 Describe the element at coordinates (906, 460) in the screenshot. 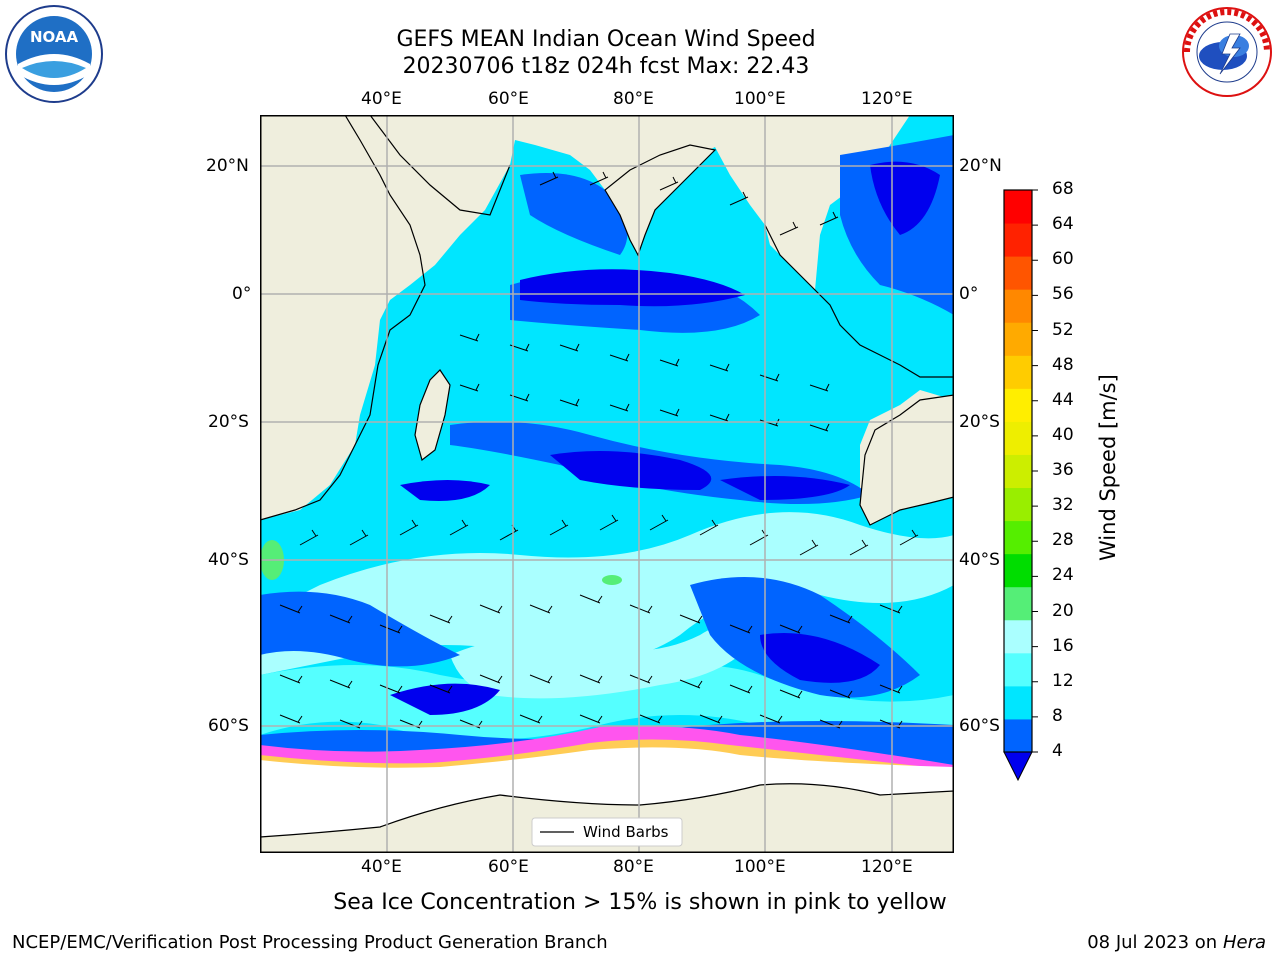

I see `australia-land` at that location.